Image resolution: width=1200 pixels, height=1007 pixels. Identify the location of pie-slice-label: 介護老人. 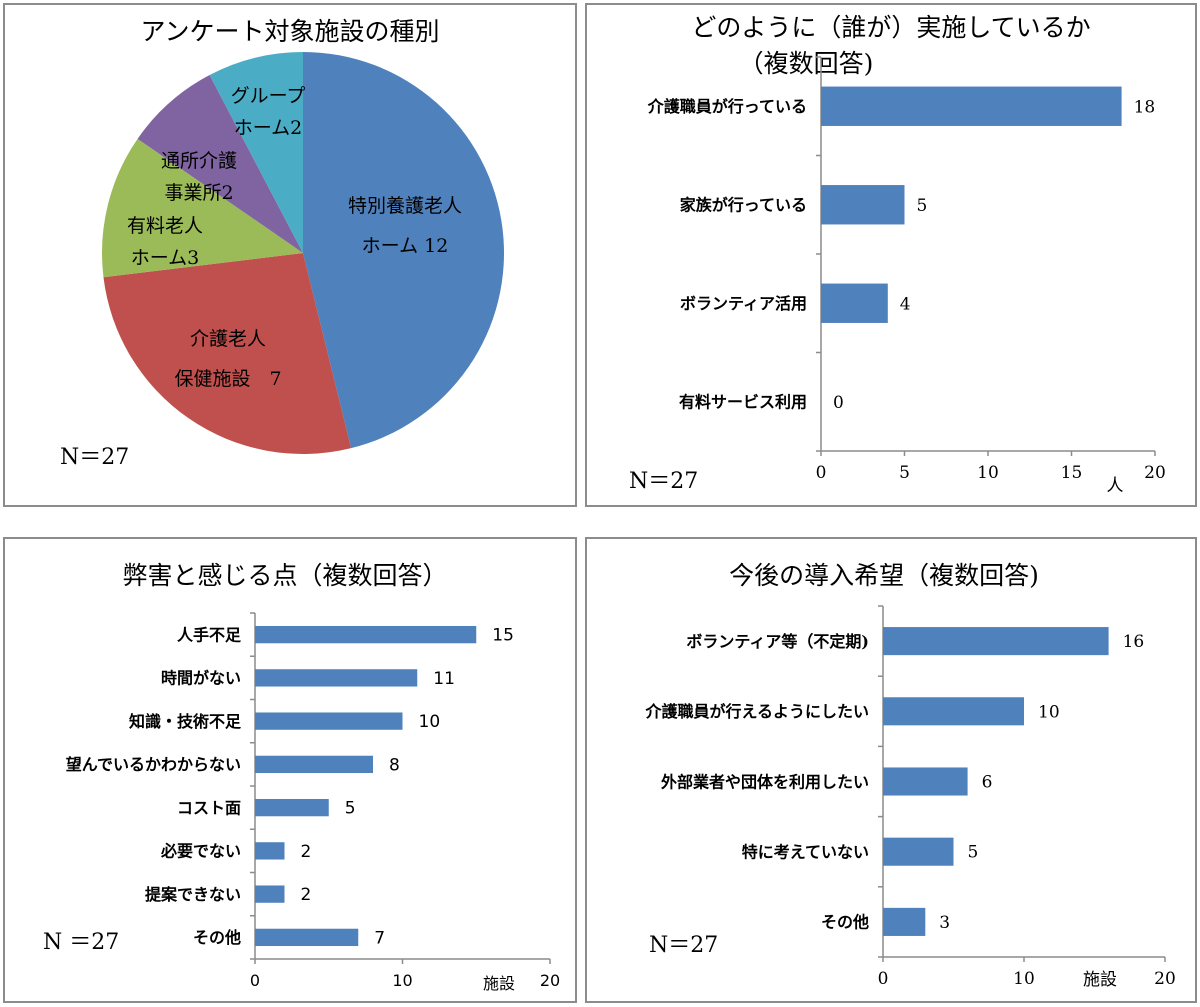
(228, 339).